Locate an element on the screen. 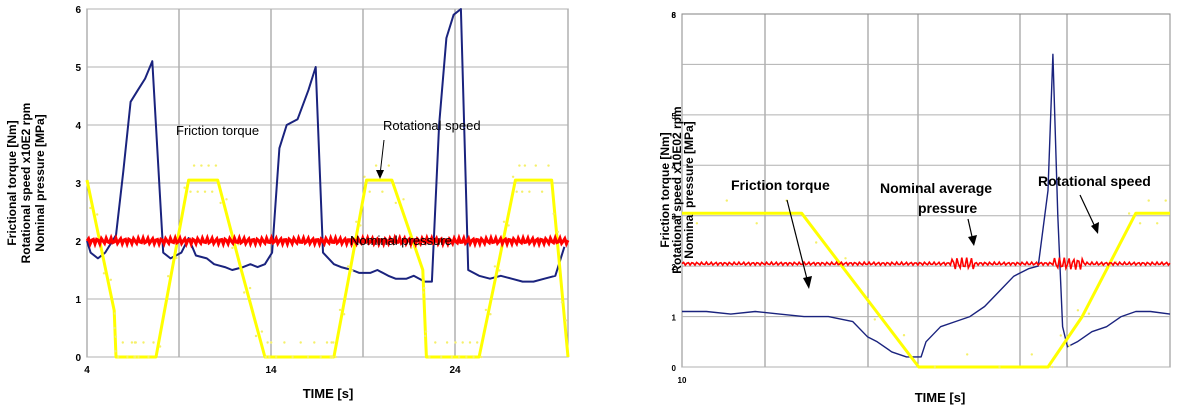  chart2-annotation-torque: Friction torque is located at coordinates (780, 185).